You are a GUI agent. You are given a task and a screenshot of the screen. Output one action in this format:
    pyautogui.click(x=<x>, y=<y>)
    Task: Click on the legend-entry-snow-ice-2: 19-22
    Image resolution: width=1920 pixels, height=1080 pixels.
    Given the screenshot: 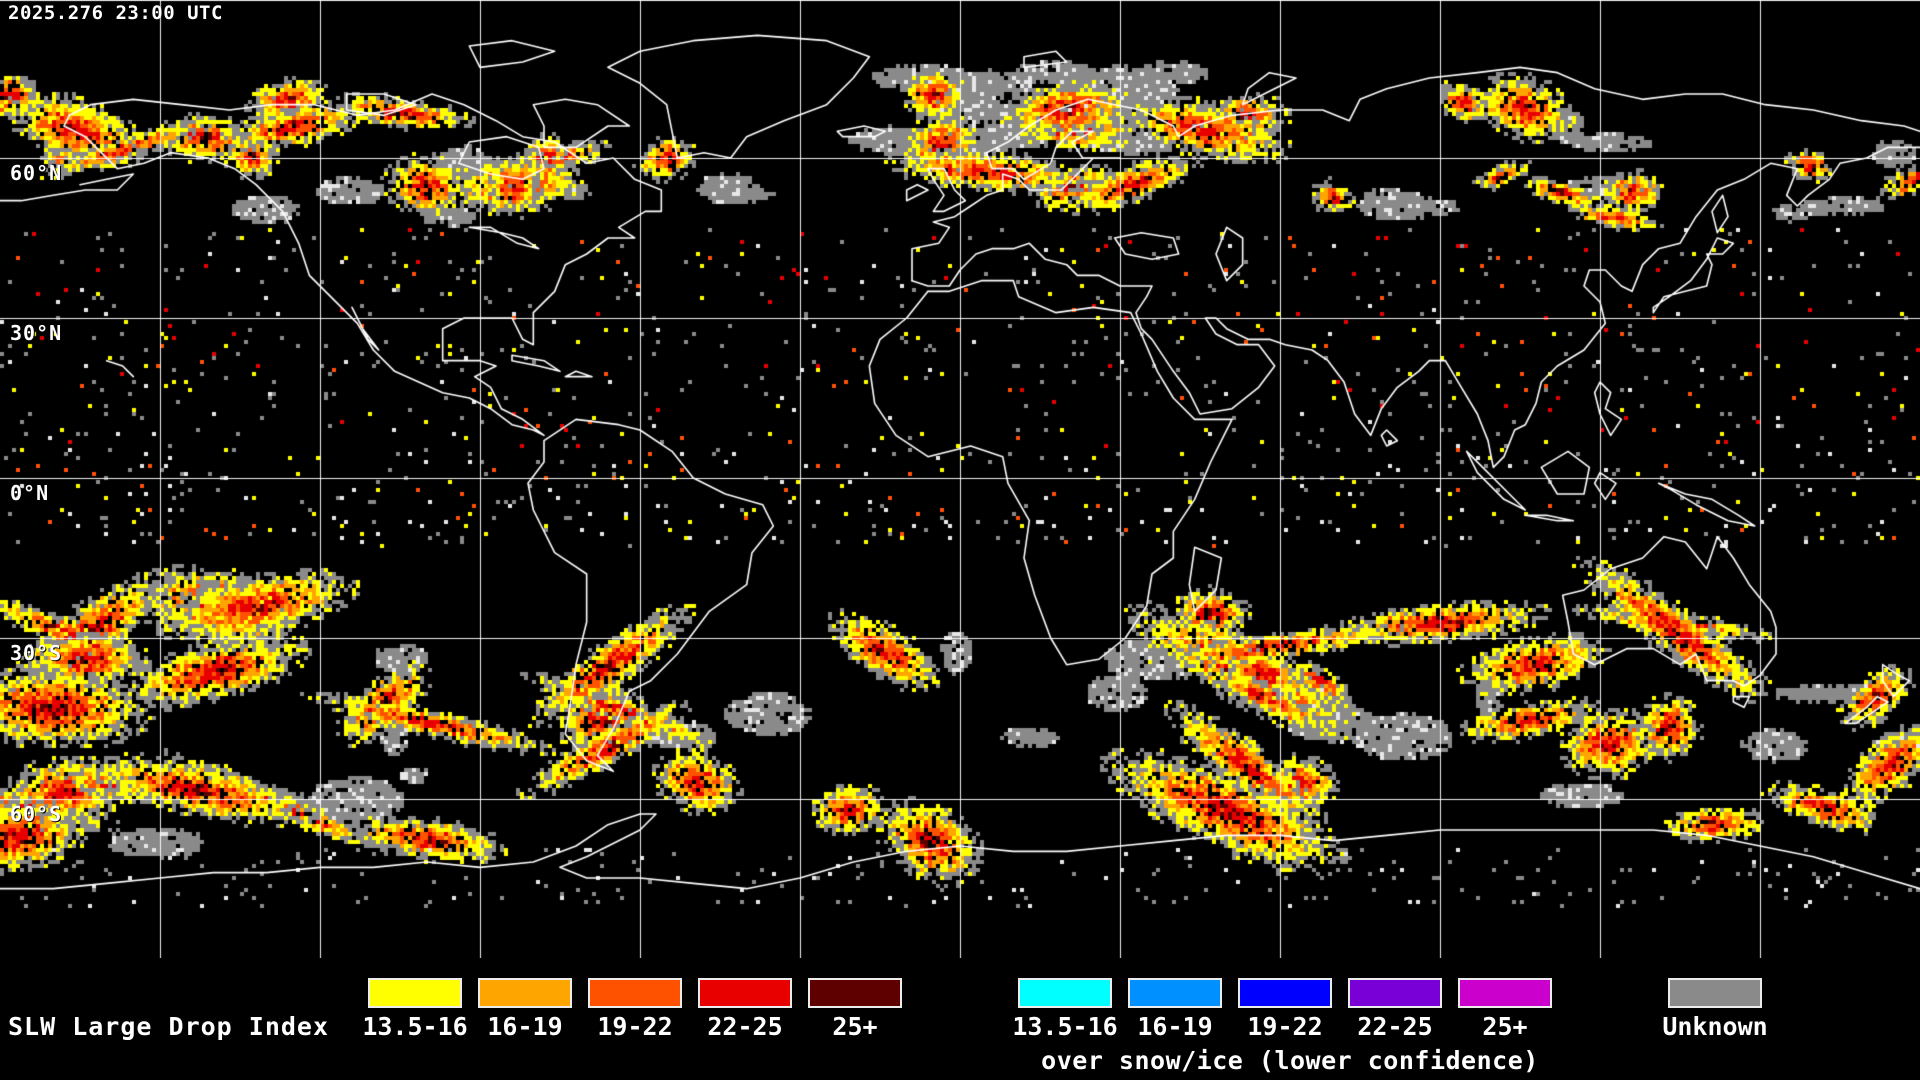 What is the action you would take?
    pyautogui.click(x=1285, y=1009)
    